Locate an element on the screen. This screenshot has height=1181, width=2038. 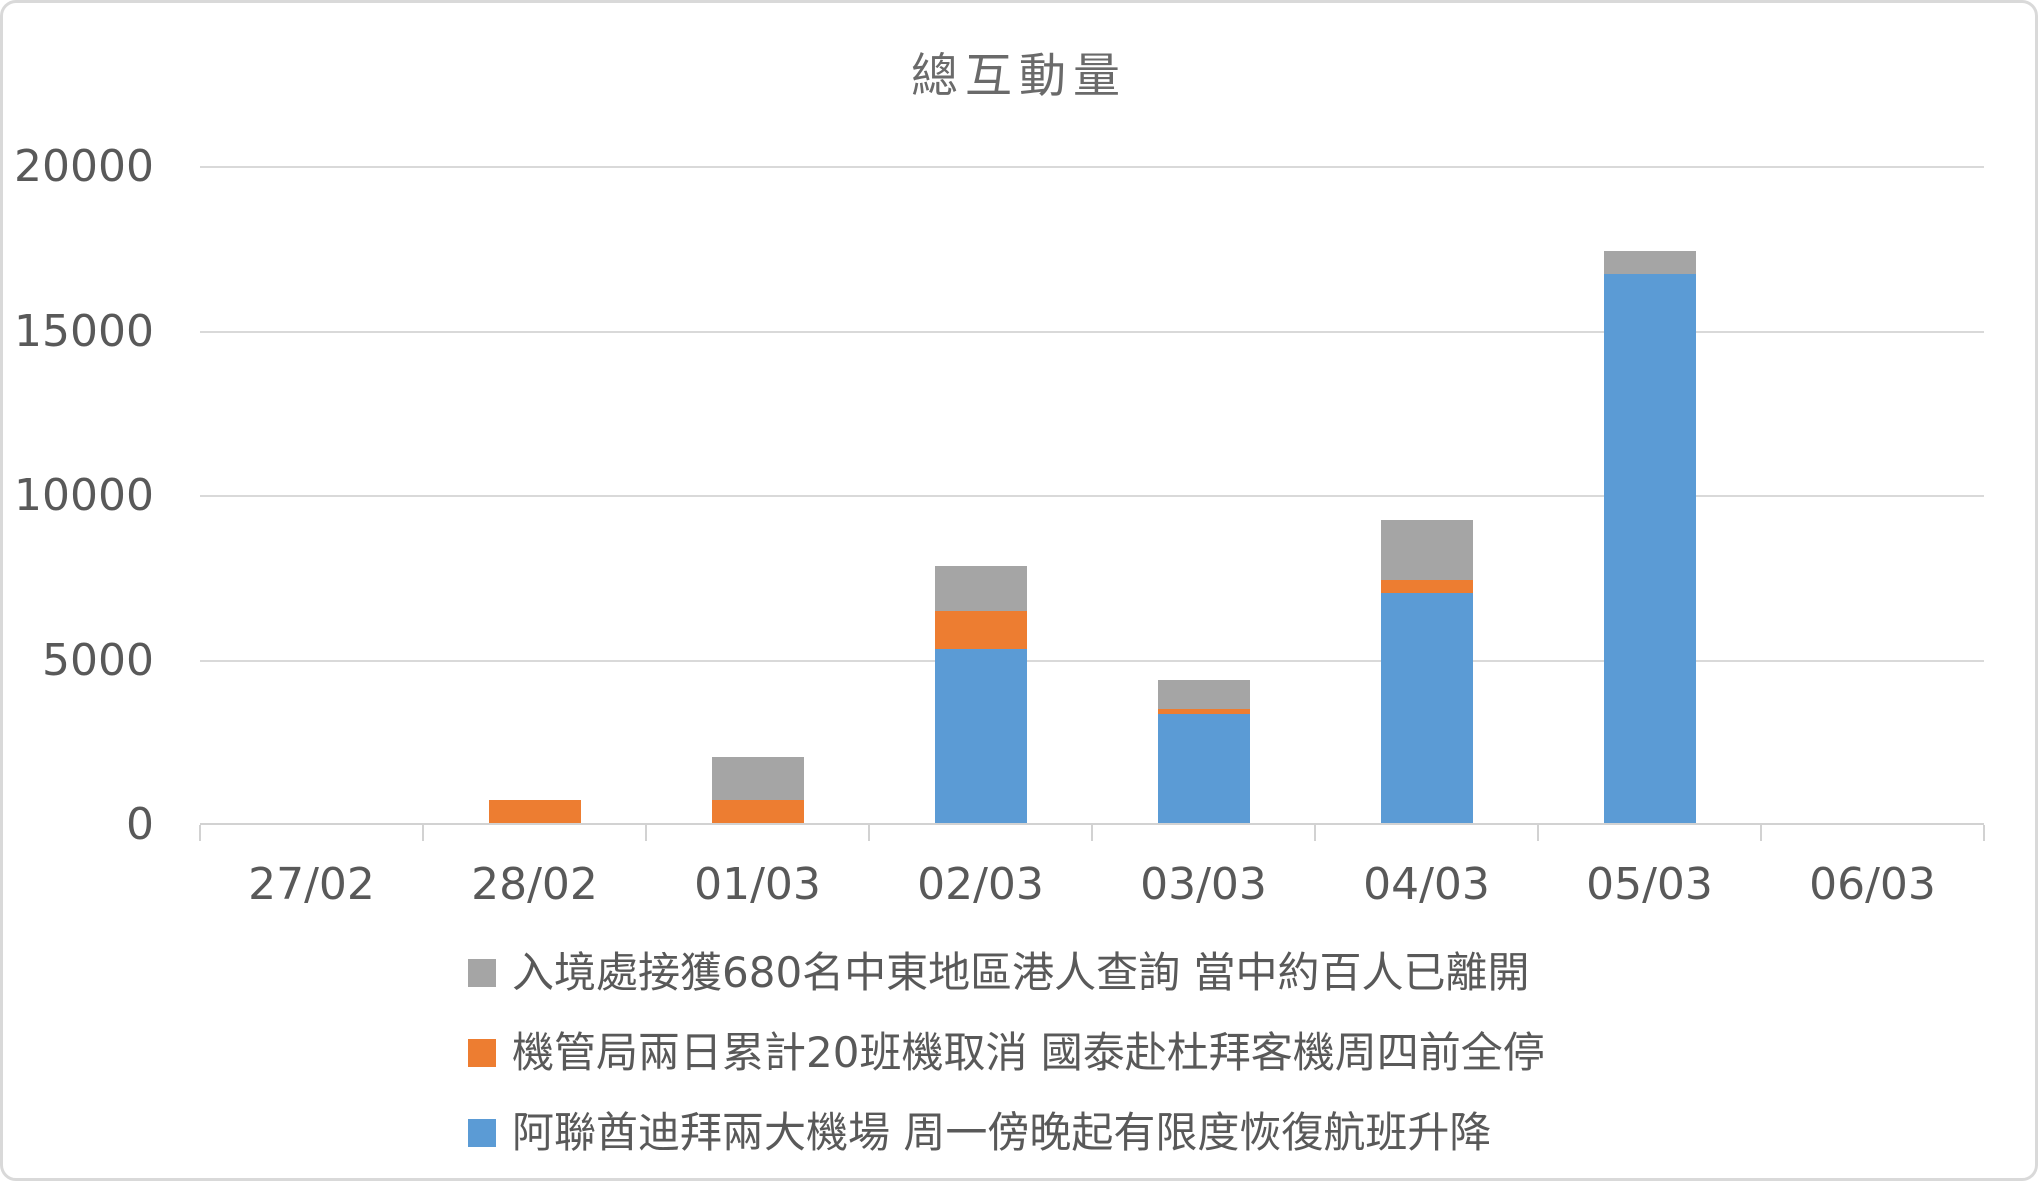
x-tick-label: 03/03 is located at coordinates (1203, 884).